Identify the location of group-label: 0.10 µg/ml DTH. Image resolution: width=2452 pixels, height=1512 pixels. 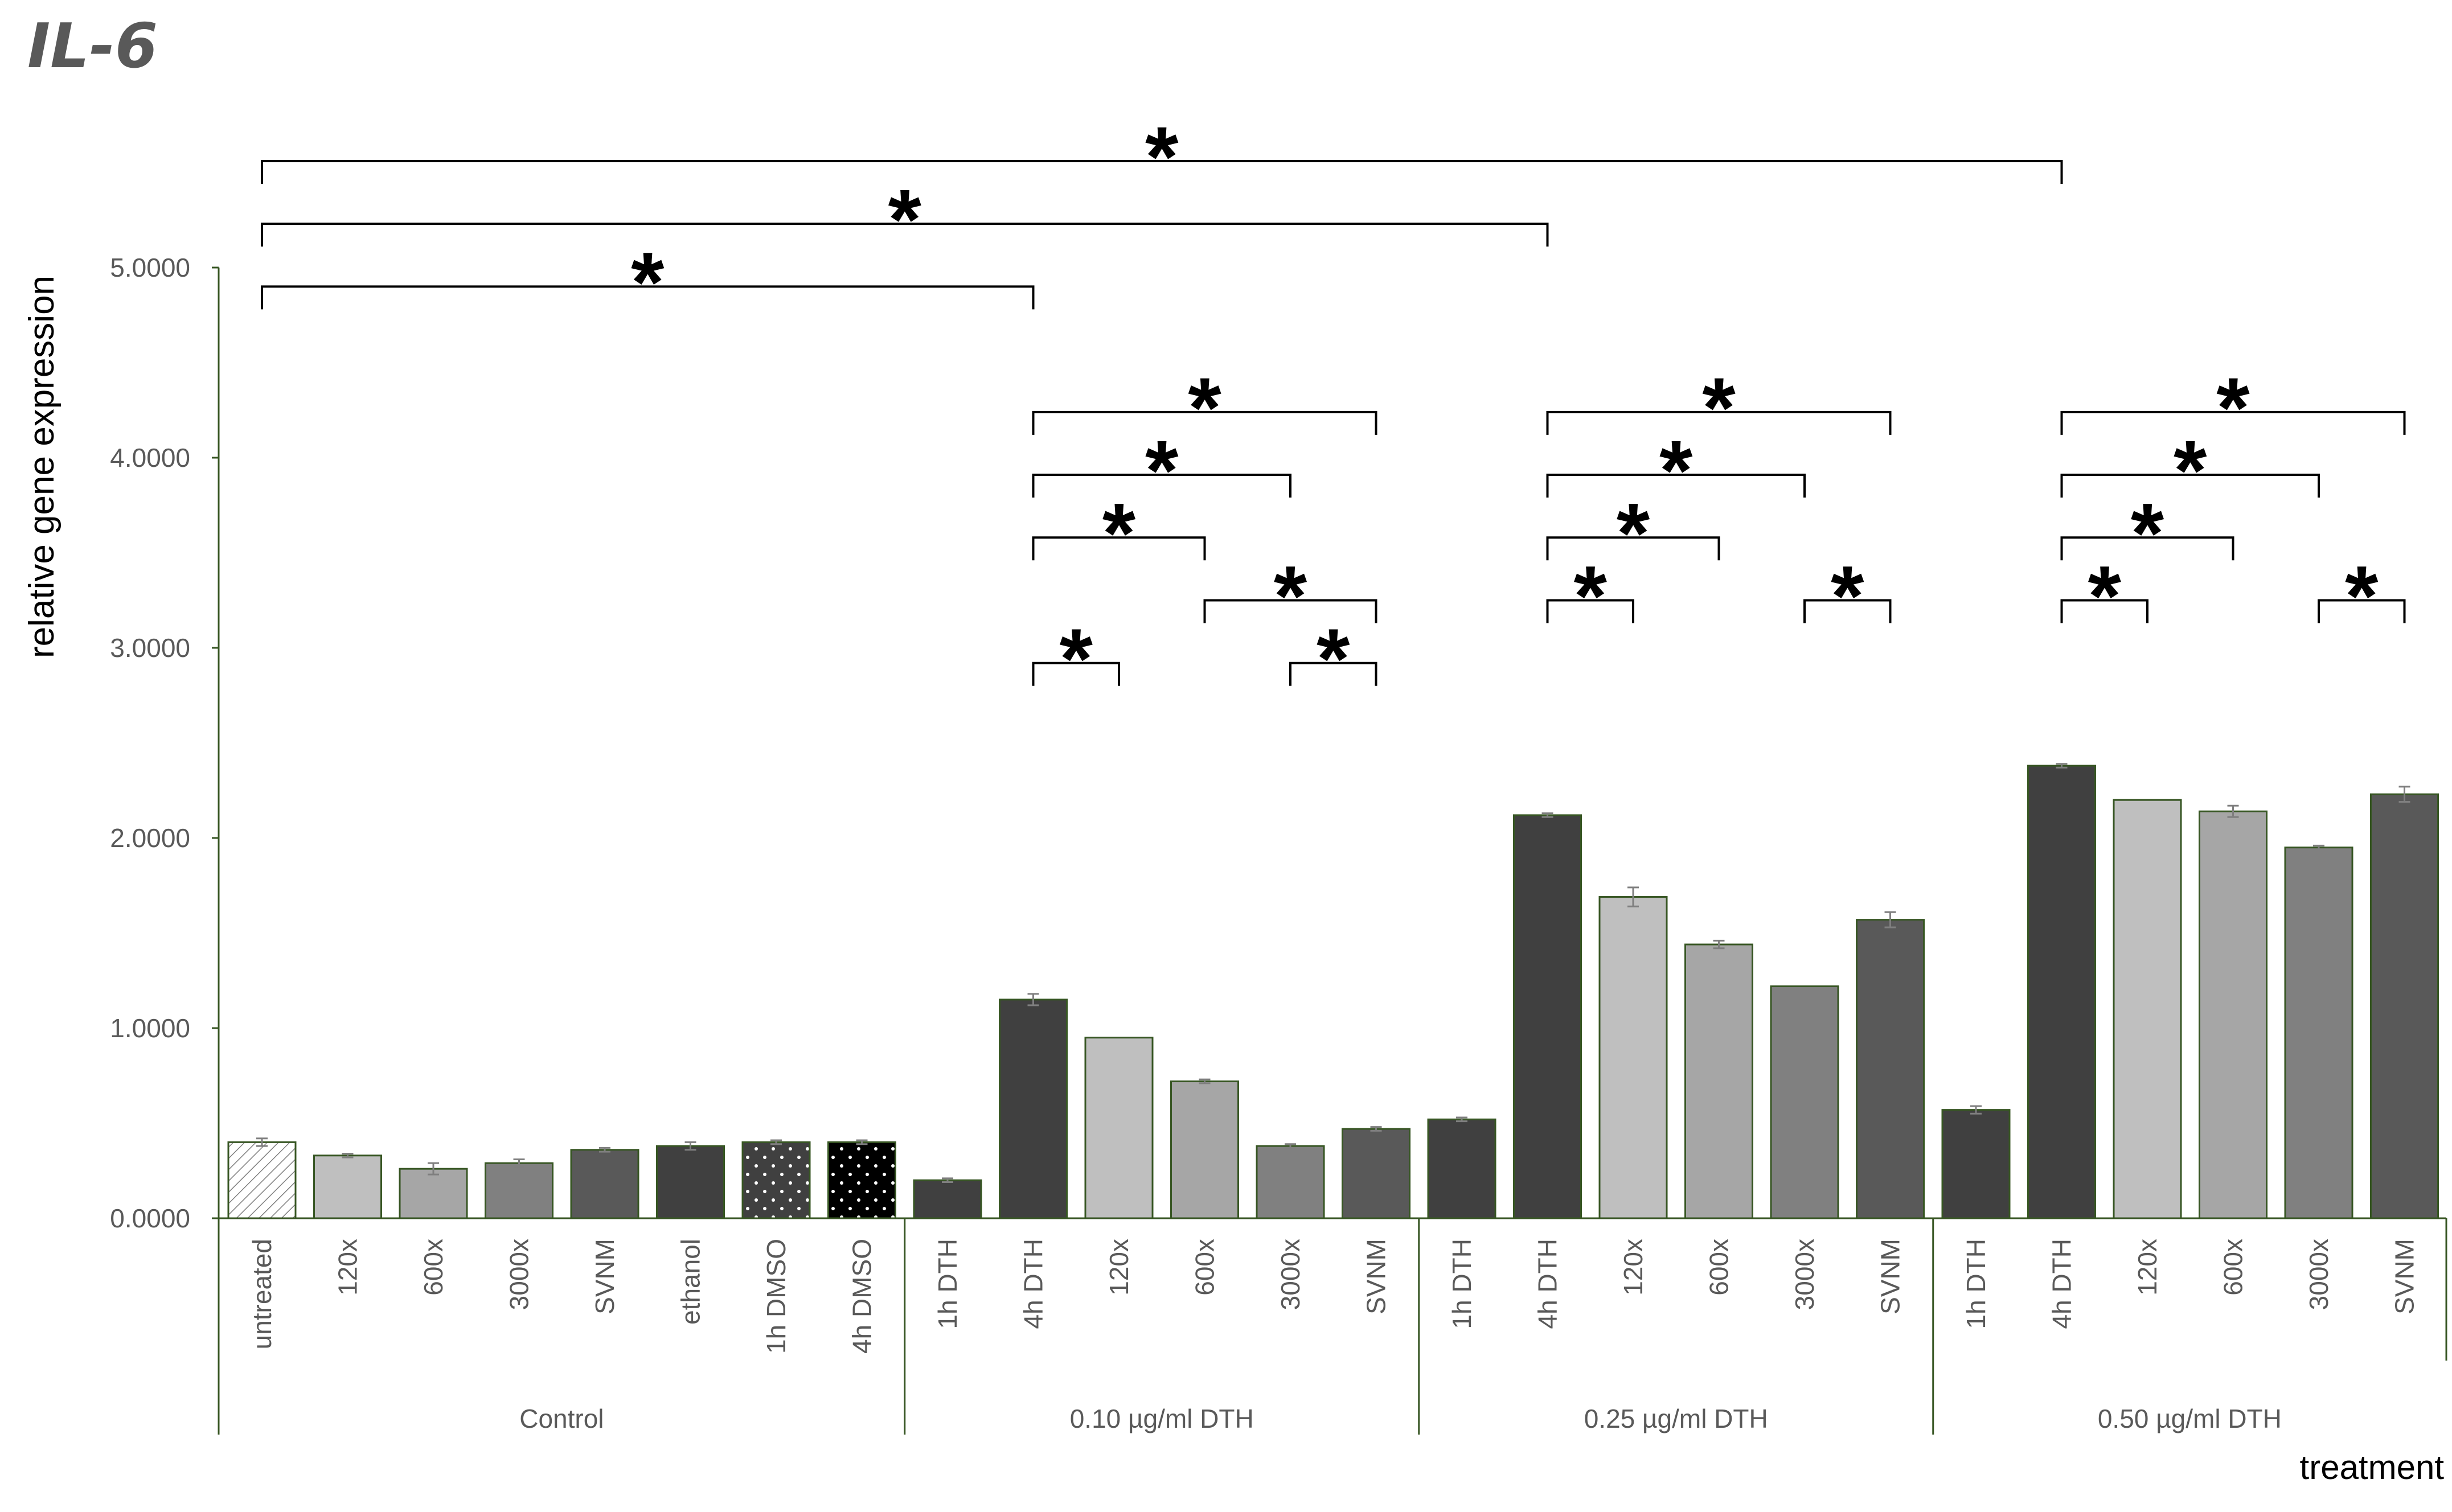
(1162, 1418).